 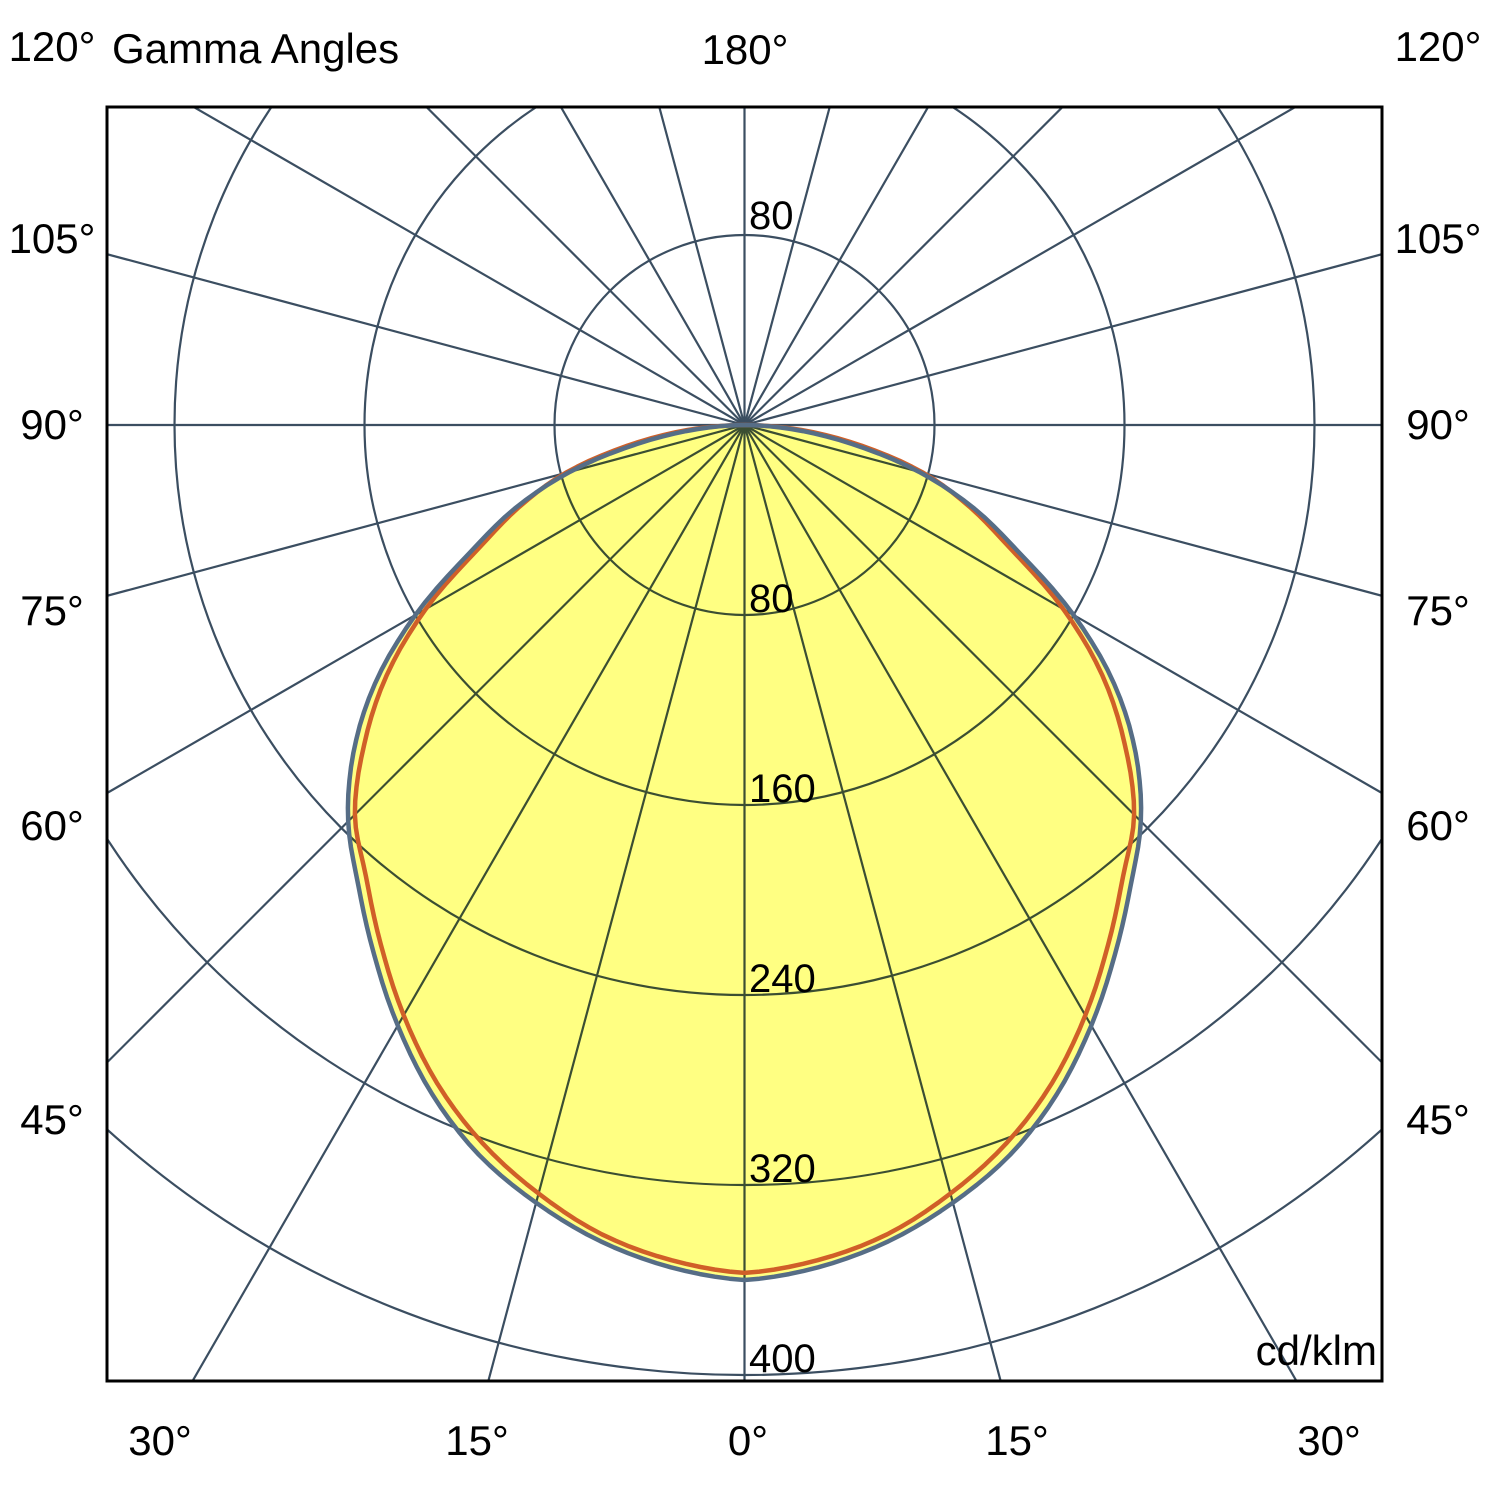 What do you see at coordinates (748, 1440) in the screenshot?
I see `angle-label-bottom-0: 0°` at bounding box center [748, 1440].